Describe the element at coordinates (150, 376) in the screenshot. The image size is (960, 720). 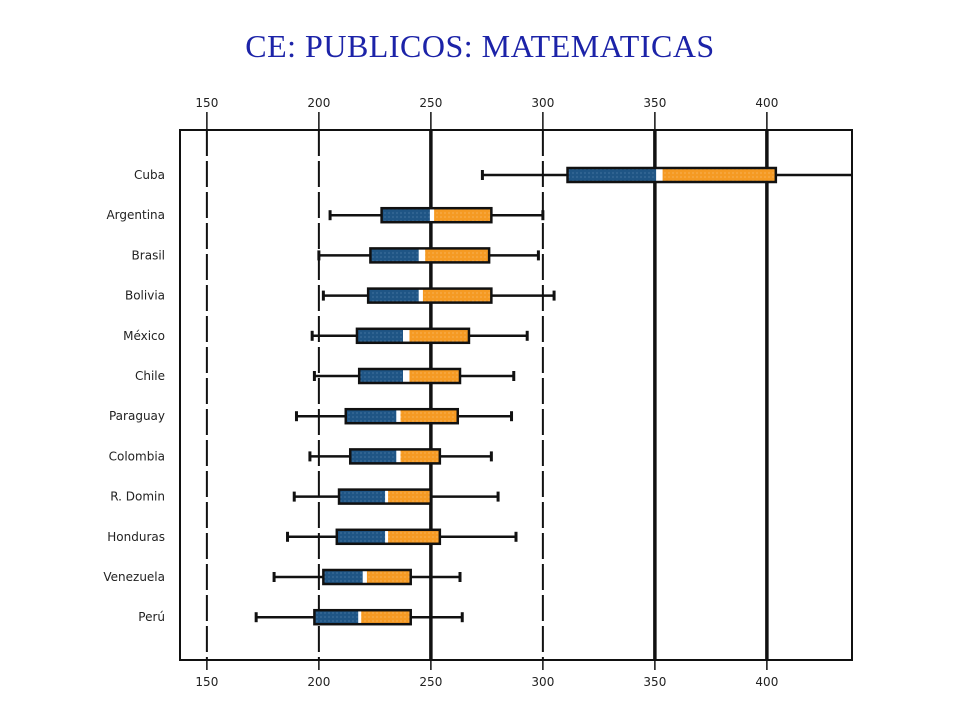
I see `category-label: Chile` at that location.